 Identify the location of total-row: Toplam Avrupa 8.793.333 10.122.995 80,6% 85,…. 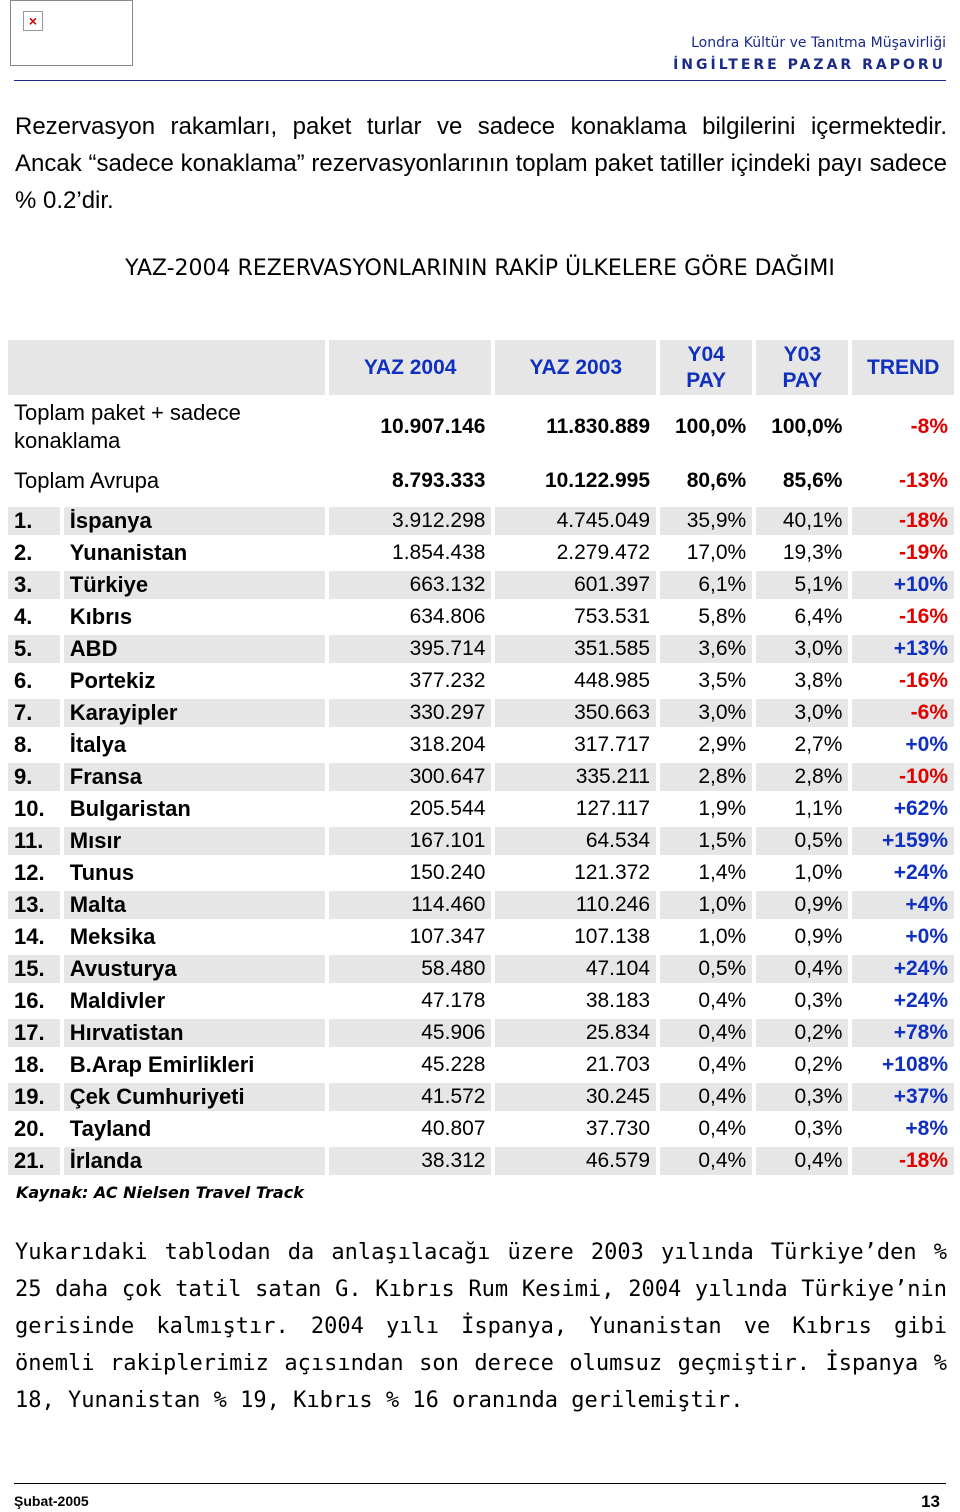
(481, 481).